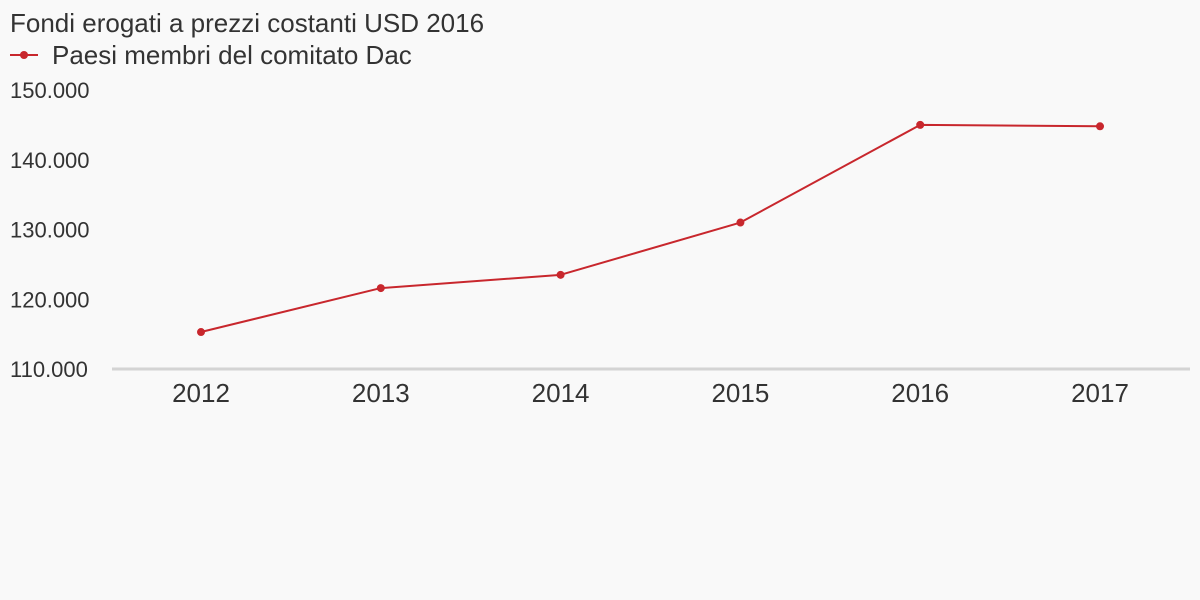 The image size is (1200, 600). I want to click on y-axis-ticks: 110.000 120.000 130.000 140.000 150.000, so click(50, 230).